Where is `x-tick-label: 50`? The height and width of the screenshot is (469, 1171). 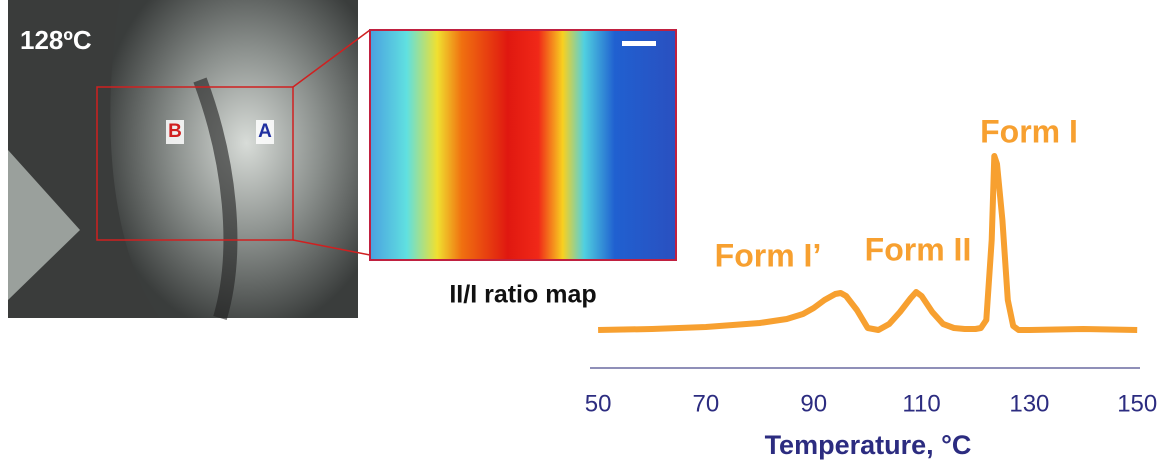
x-tick-label: 50 is located at coordinates (598, 403).